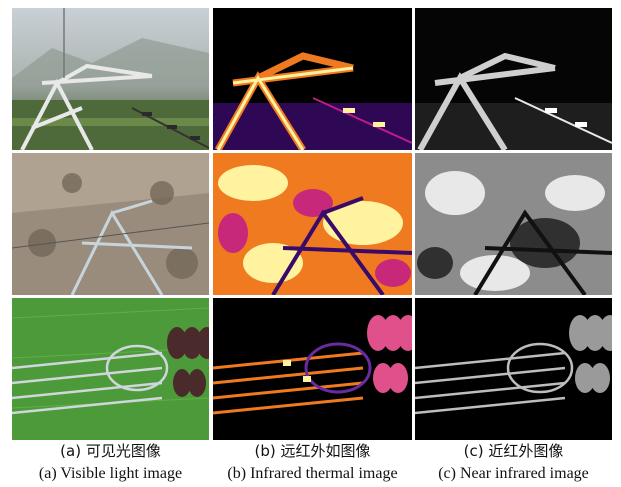 This screenshot has width=621, height=487. I want to click on caption-thermal-en: (b) Infrared thermal image, so click(312, 473).